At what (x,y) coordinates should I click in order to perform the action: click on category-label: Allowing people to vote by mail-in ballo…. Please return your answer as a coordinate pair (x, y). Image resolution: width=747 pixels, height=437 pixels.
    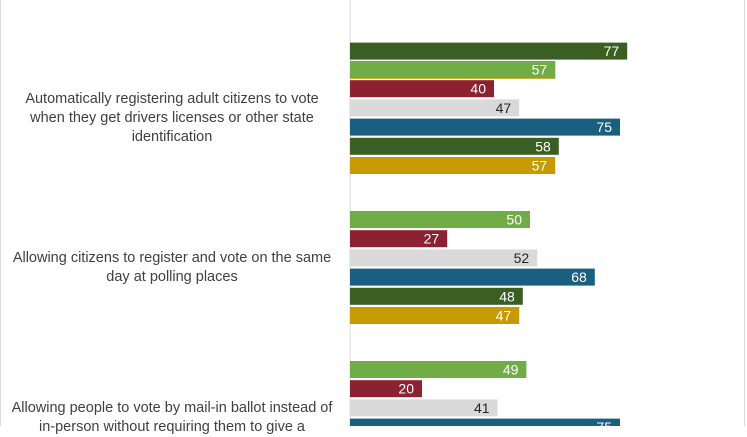
    Looking at the image, I should click on (172, 417).